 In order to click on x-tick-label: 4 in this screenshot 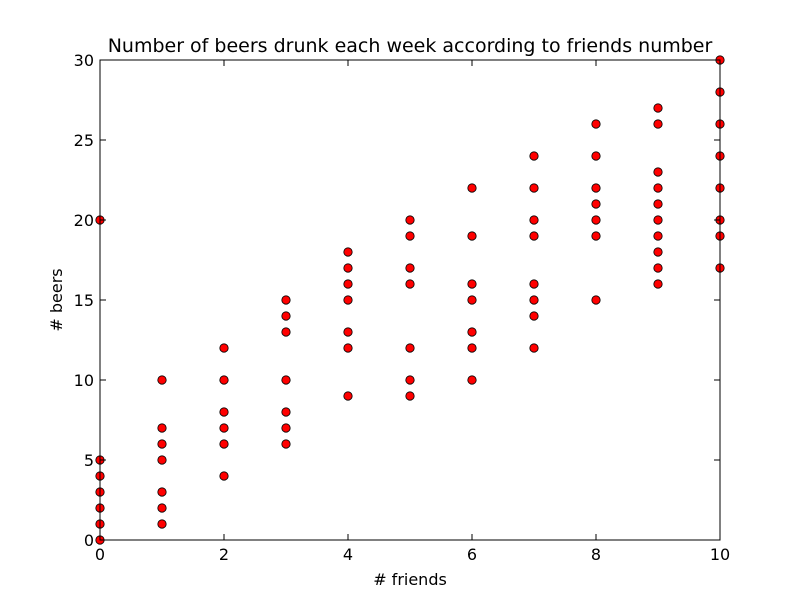, I will do `click(348, 554)`.